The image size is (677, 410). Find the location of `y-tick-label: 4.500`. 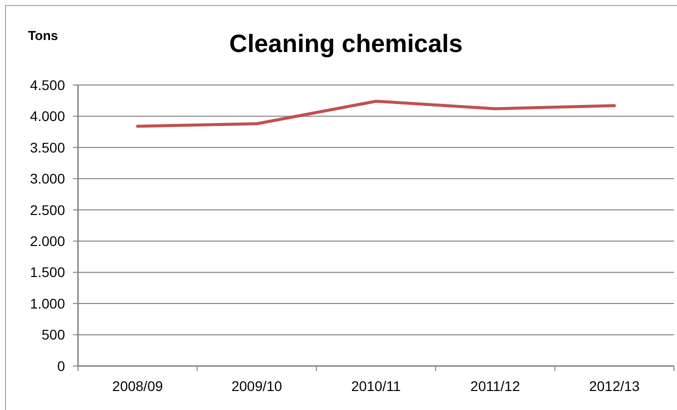

y-tick-label: 4.500 is located at coordinates (48, 84).